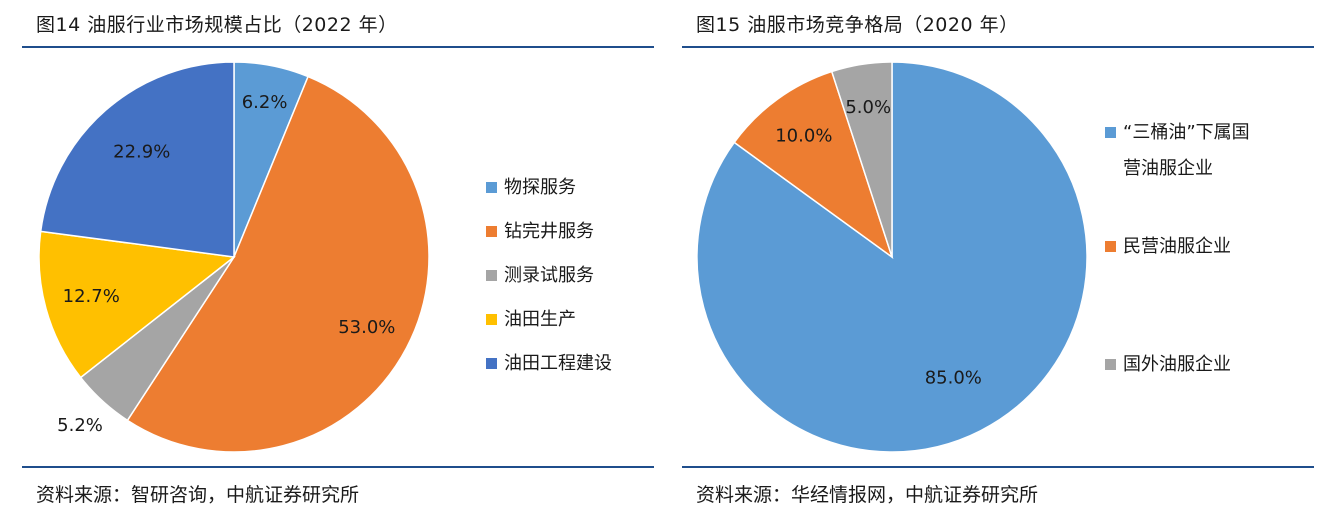 The width and height of the screenshot is (1321, 524). What do you see at coordinates (558, 363) in the screenshot?
I see `legend-label-5: 油田工程建设` at bounding box center [558, 363].